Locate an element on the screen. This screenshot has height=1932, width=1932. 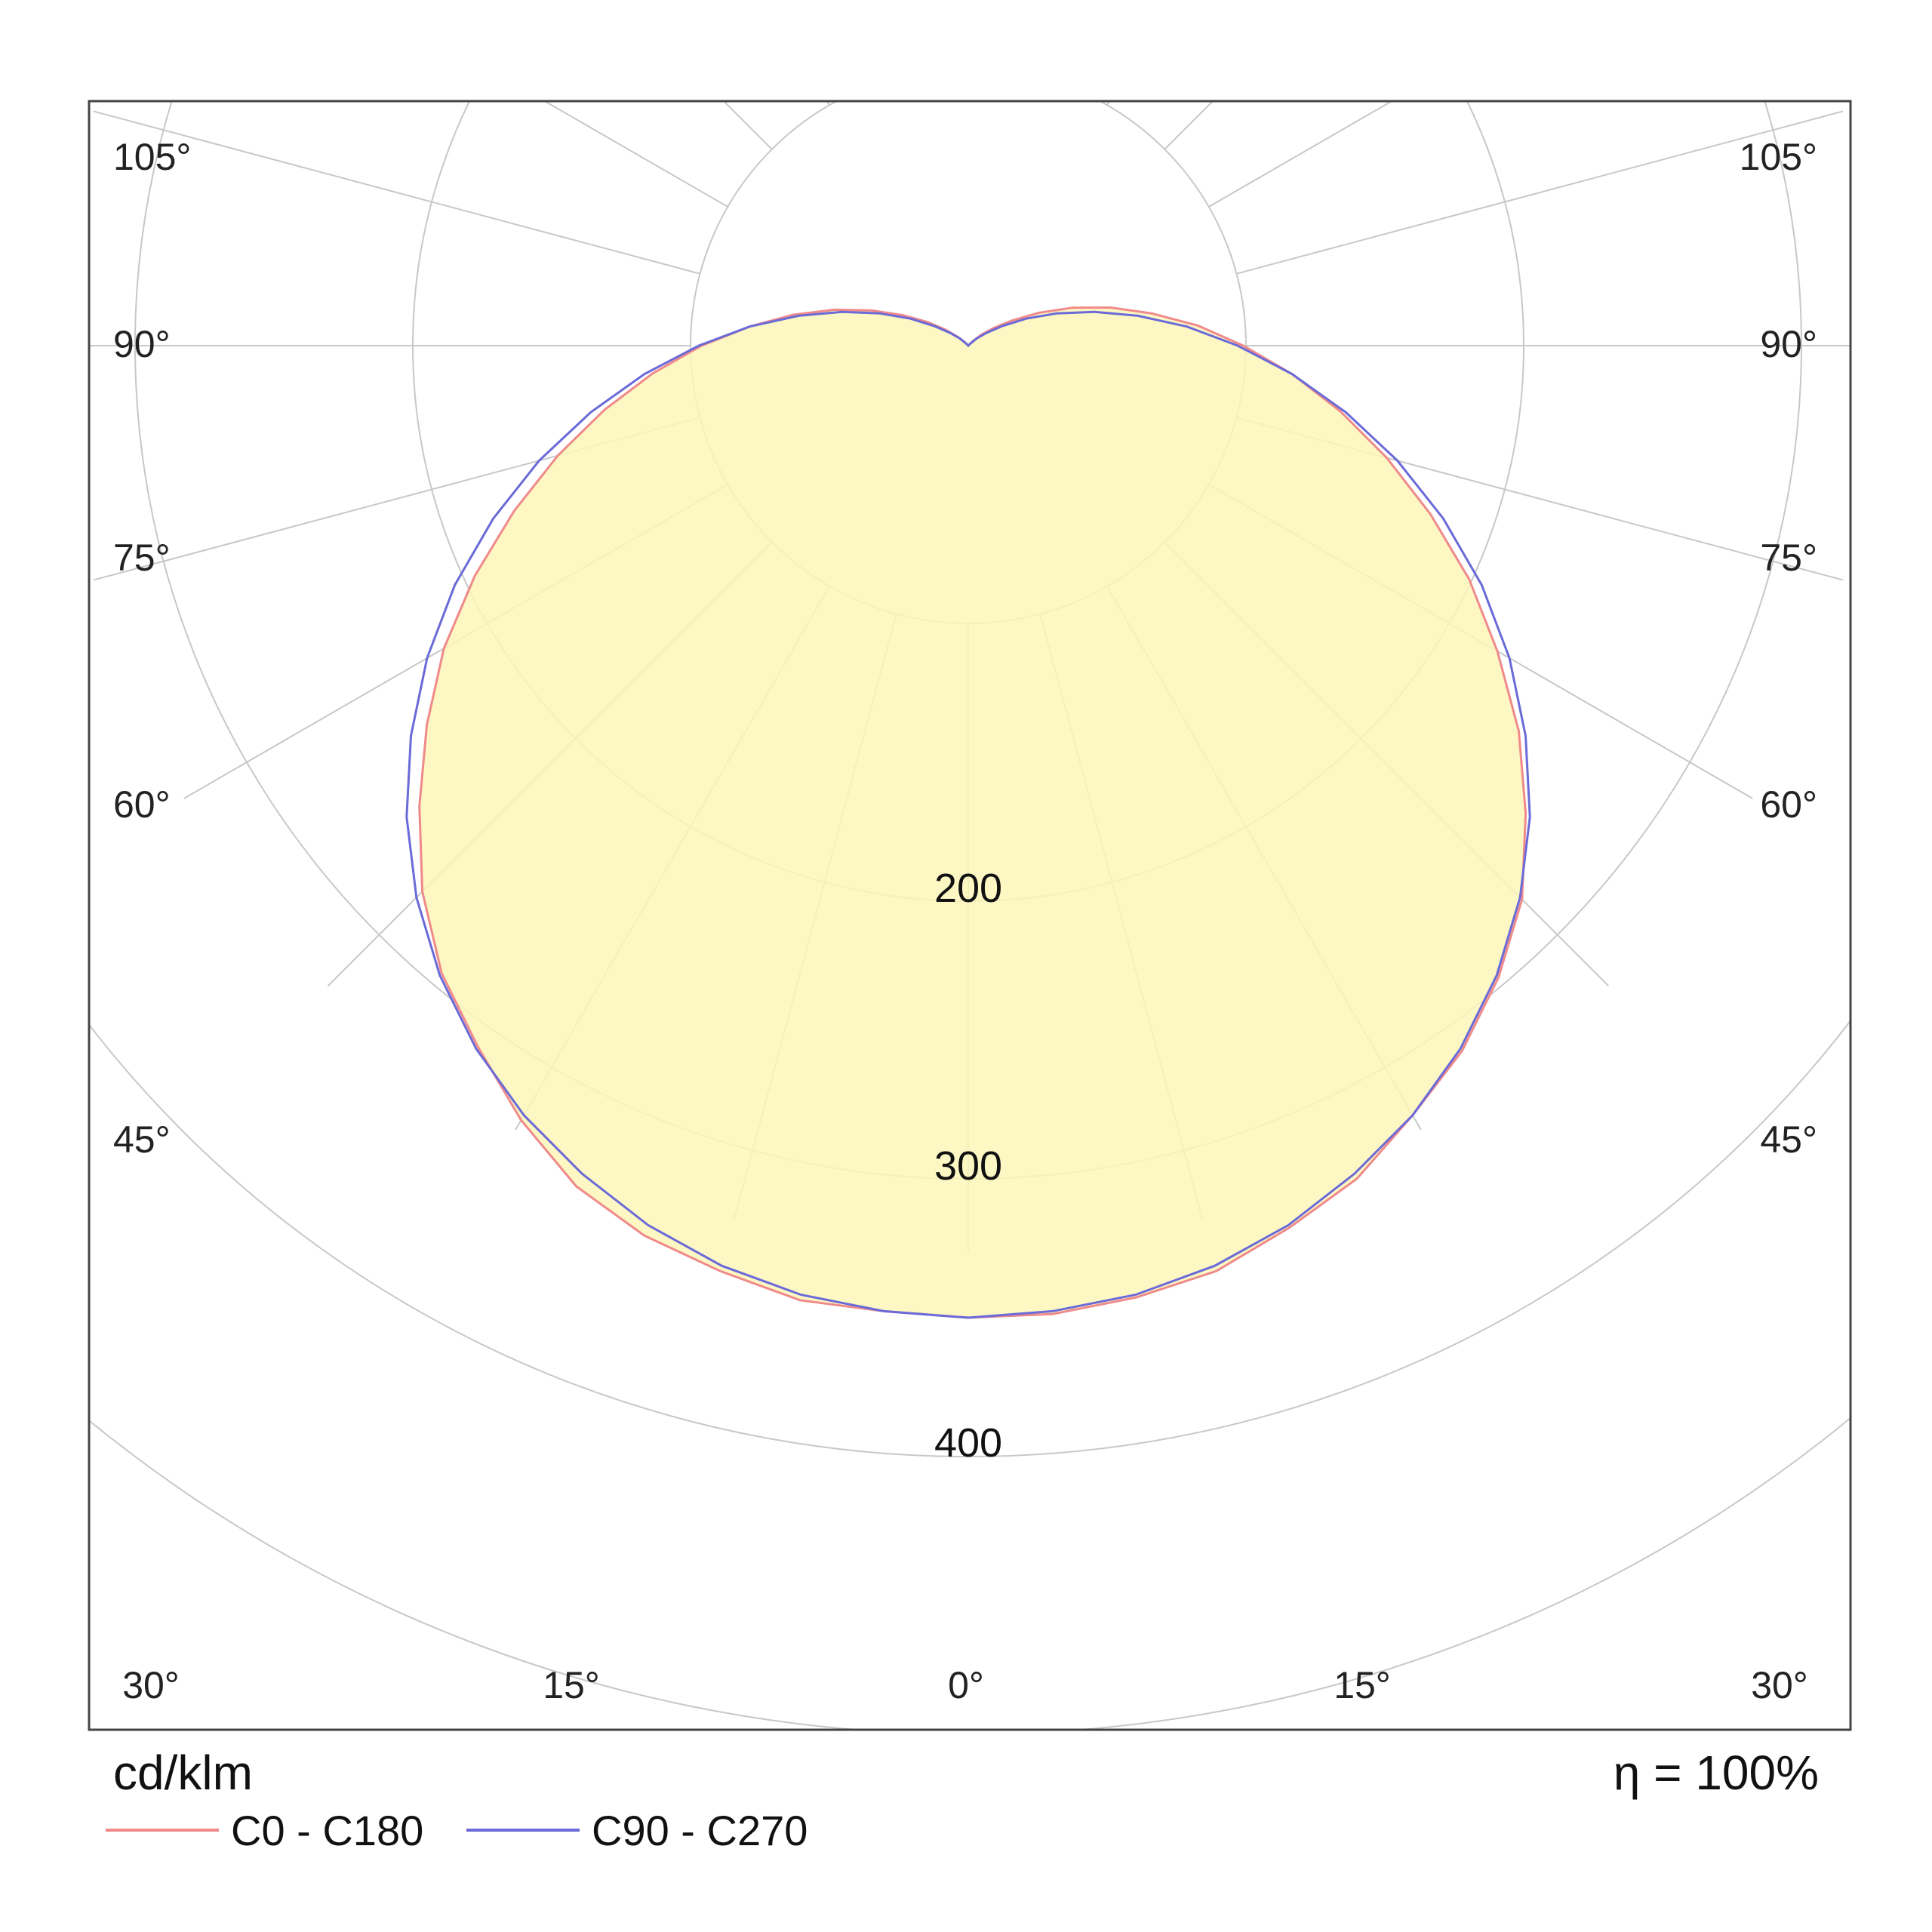
angle-label-left-2: 75° is located at coordinates (142, 558).